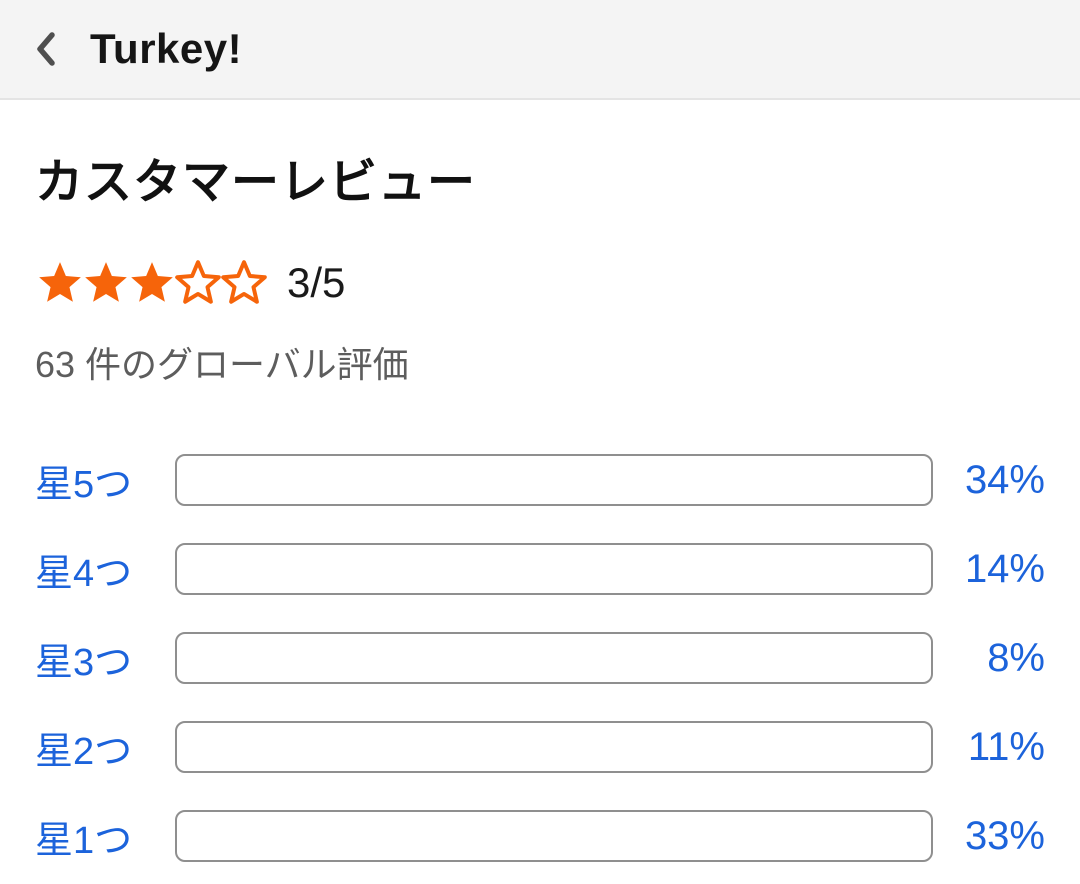  Describe the element at coordinates (256, 182) in the screenshot. I see `customer-reviews-heading: カスタマーレビュー` at that location.